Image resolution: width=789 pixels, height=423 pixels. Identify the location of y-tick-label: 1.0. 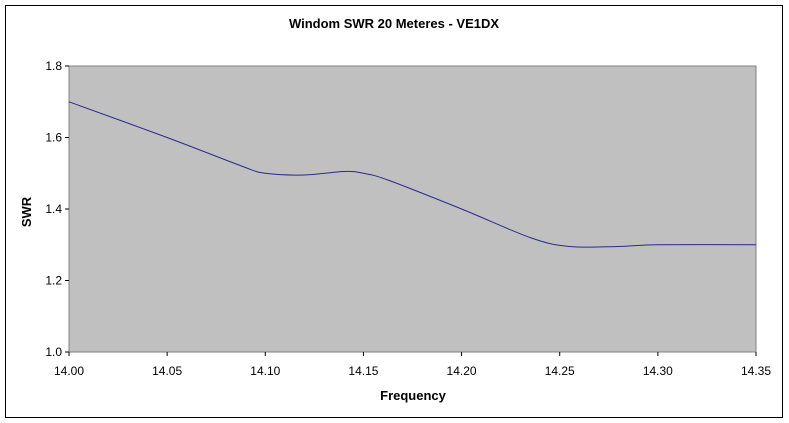
(53, 352).